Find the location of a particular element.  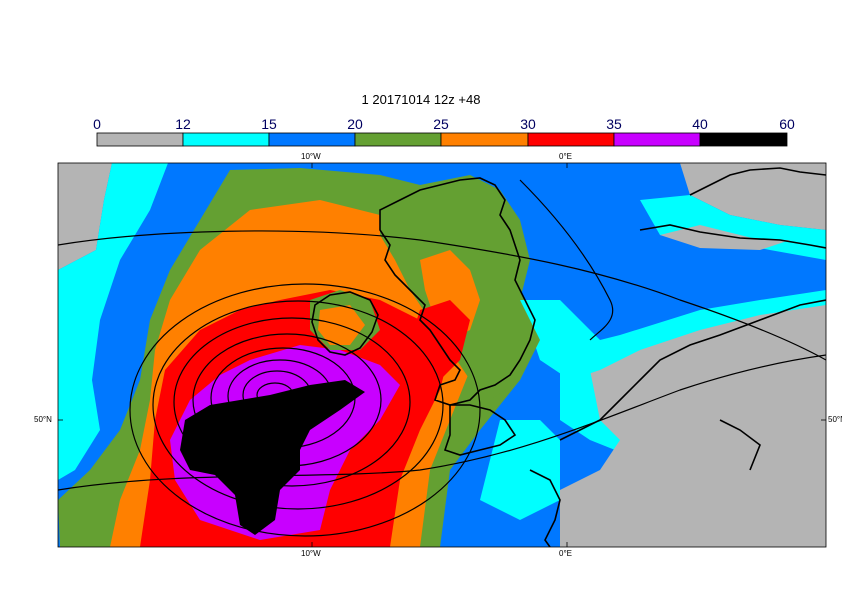

colorbar-tick-label: 35 is located at coordinates (614, 124).